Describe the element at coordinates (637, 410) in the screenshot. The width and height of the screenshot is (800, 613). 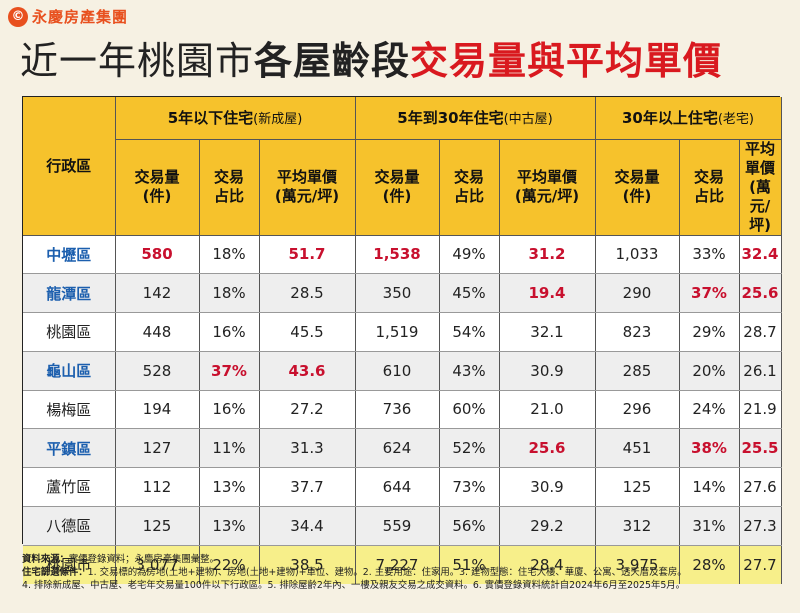
I see `table-cell: 296` at that location.